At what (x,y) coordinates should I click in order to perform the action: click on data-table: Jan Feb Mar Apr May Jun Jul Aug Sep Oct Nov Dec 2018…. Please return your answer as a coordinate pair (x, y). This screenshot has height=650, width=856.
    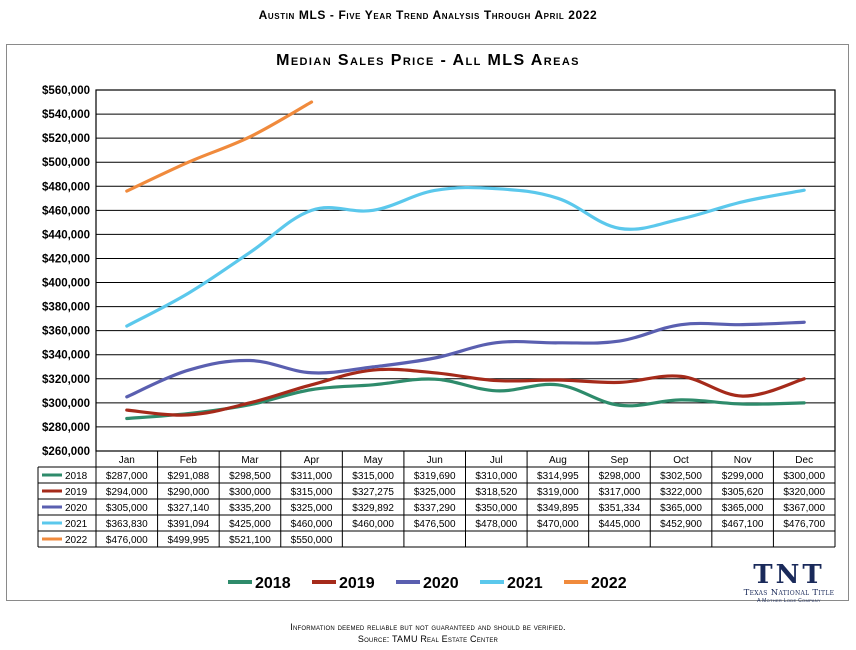
    Looking at the image, I should click on (436, 499).